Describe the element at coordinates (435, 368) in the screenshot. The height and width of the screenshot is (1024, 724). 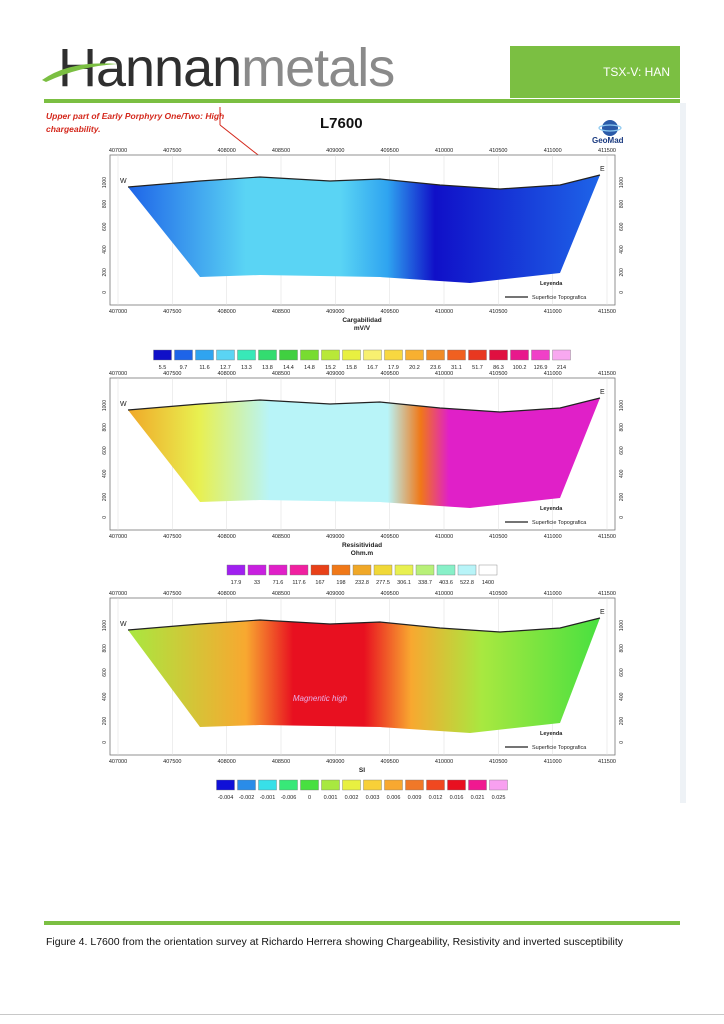
I see `scale-value: 23.6` at that location.